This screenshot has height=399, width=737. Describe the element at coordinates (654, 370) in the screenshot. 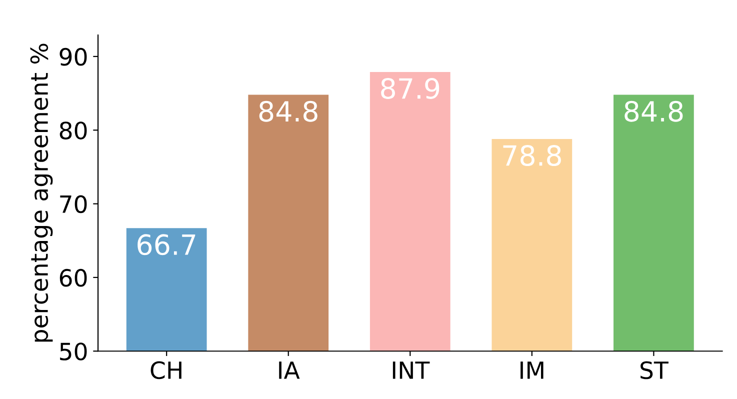

I see `x-tick-label: ST` at that location.